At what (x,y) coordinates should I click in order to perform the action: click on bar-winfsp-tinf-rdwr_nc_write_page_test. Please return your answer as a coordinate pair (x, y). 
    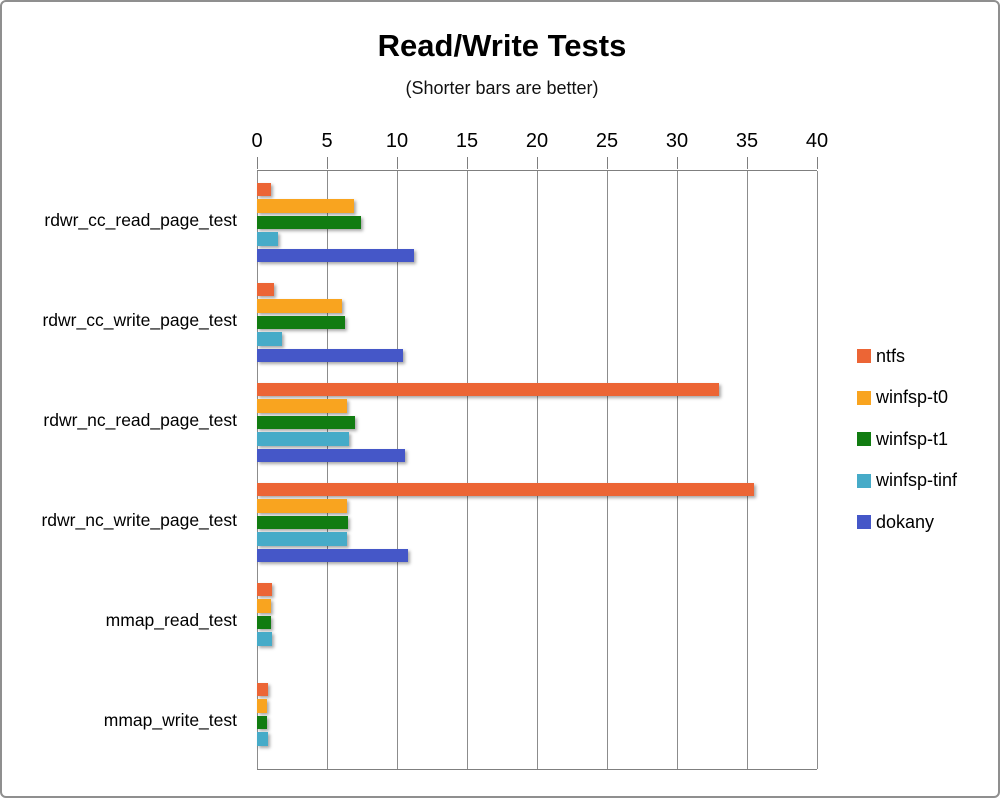
    Looking at the image, I should click on (302, 539).